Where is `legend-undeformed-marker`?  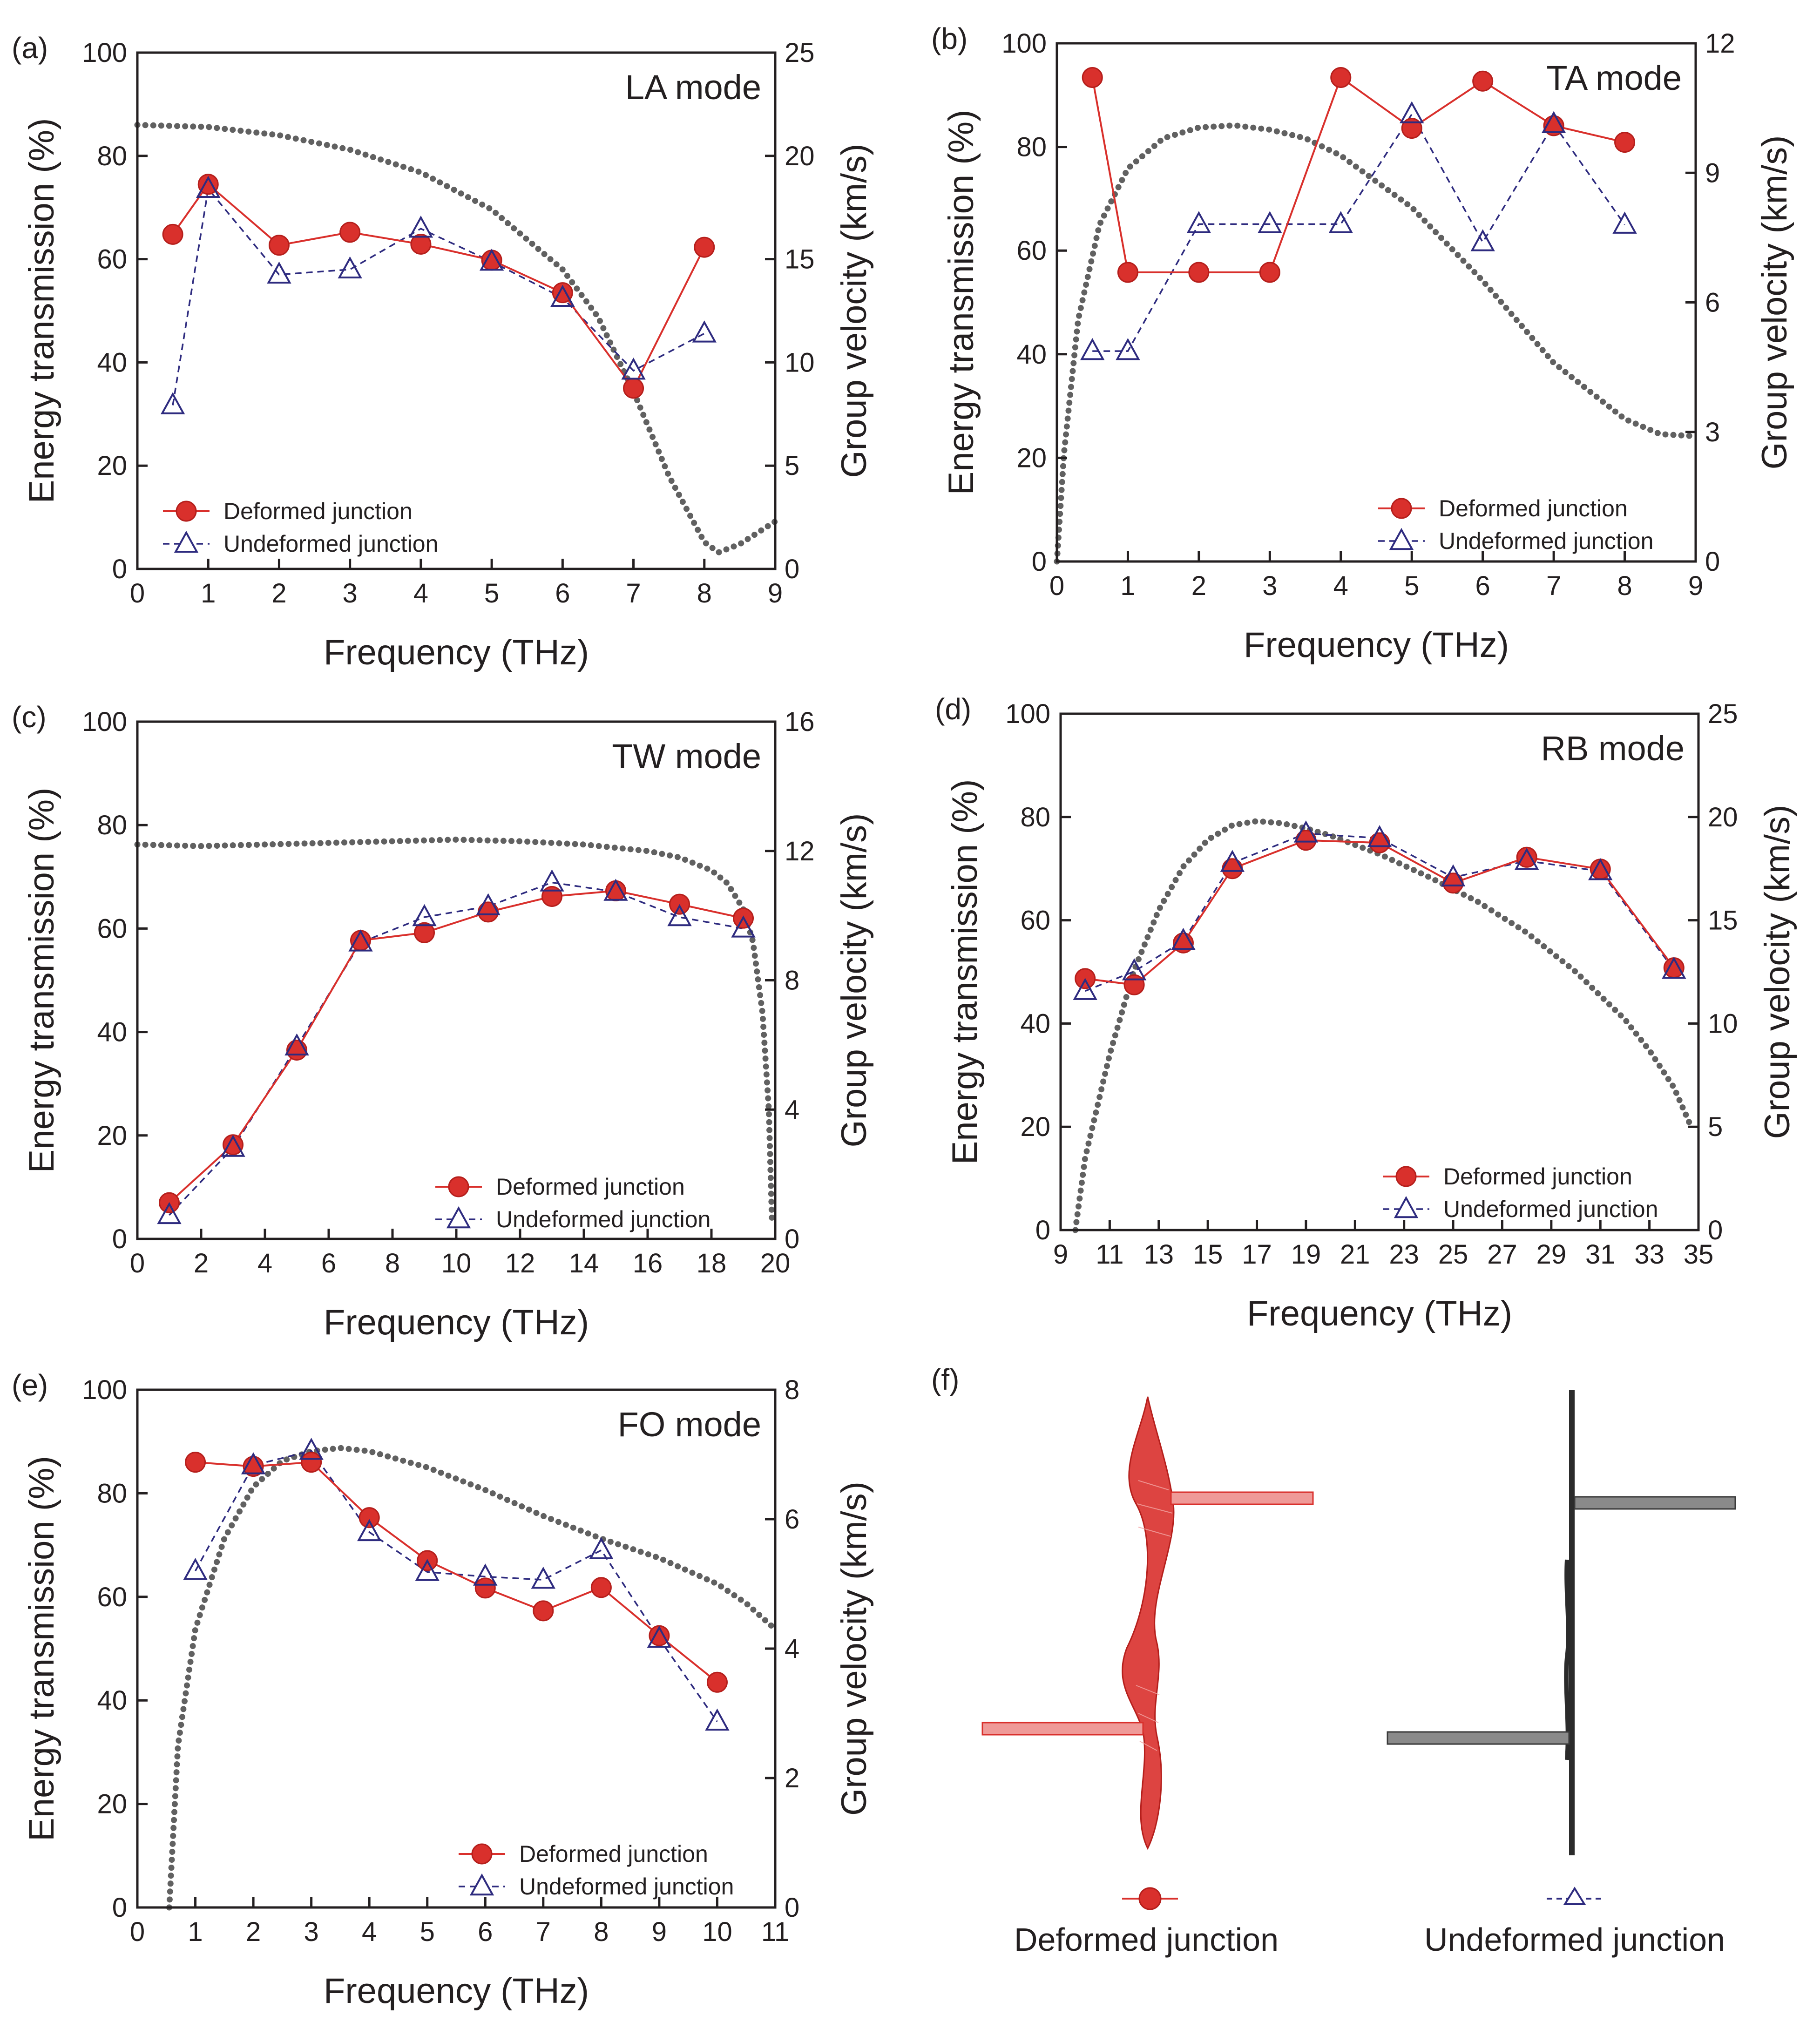 legend-undeformed-marker is located at coordinates (482, 1885).